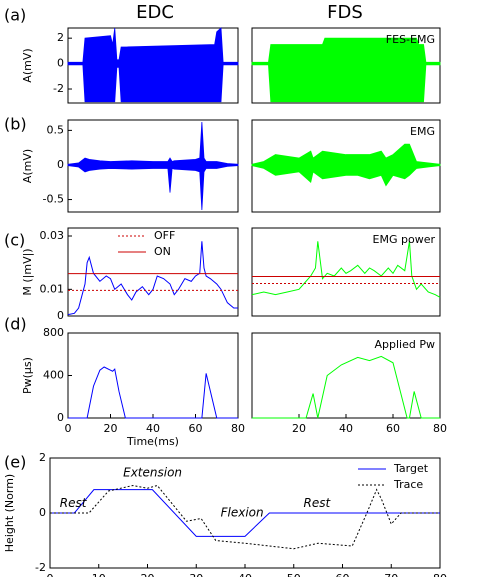  Describe the element at coordinates (52, 288) in the screenshot. I see `y-tick-label: 0.01` at that location.